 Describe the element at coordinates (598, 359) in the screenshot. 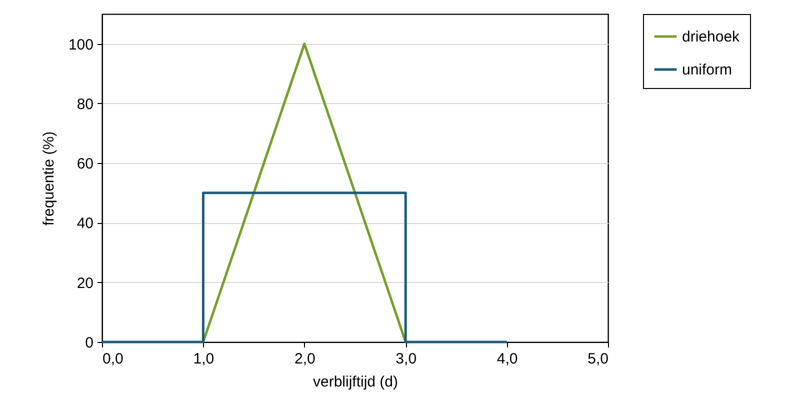

I see `x-tick-label: 5,0` at that location.